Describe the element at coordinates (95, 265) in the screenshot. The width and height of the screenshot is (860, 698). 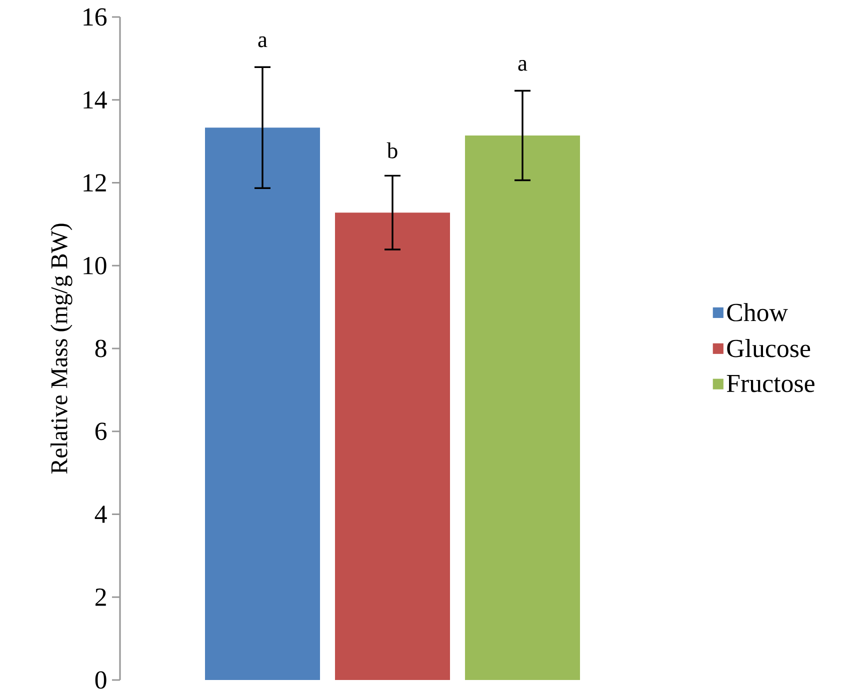
I see `y-tick-label: 10` at that location.